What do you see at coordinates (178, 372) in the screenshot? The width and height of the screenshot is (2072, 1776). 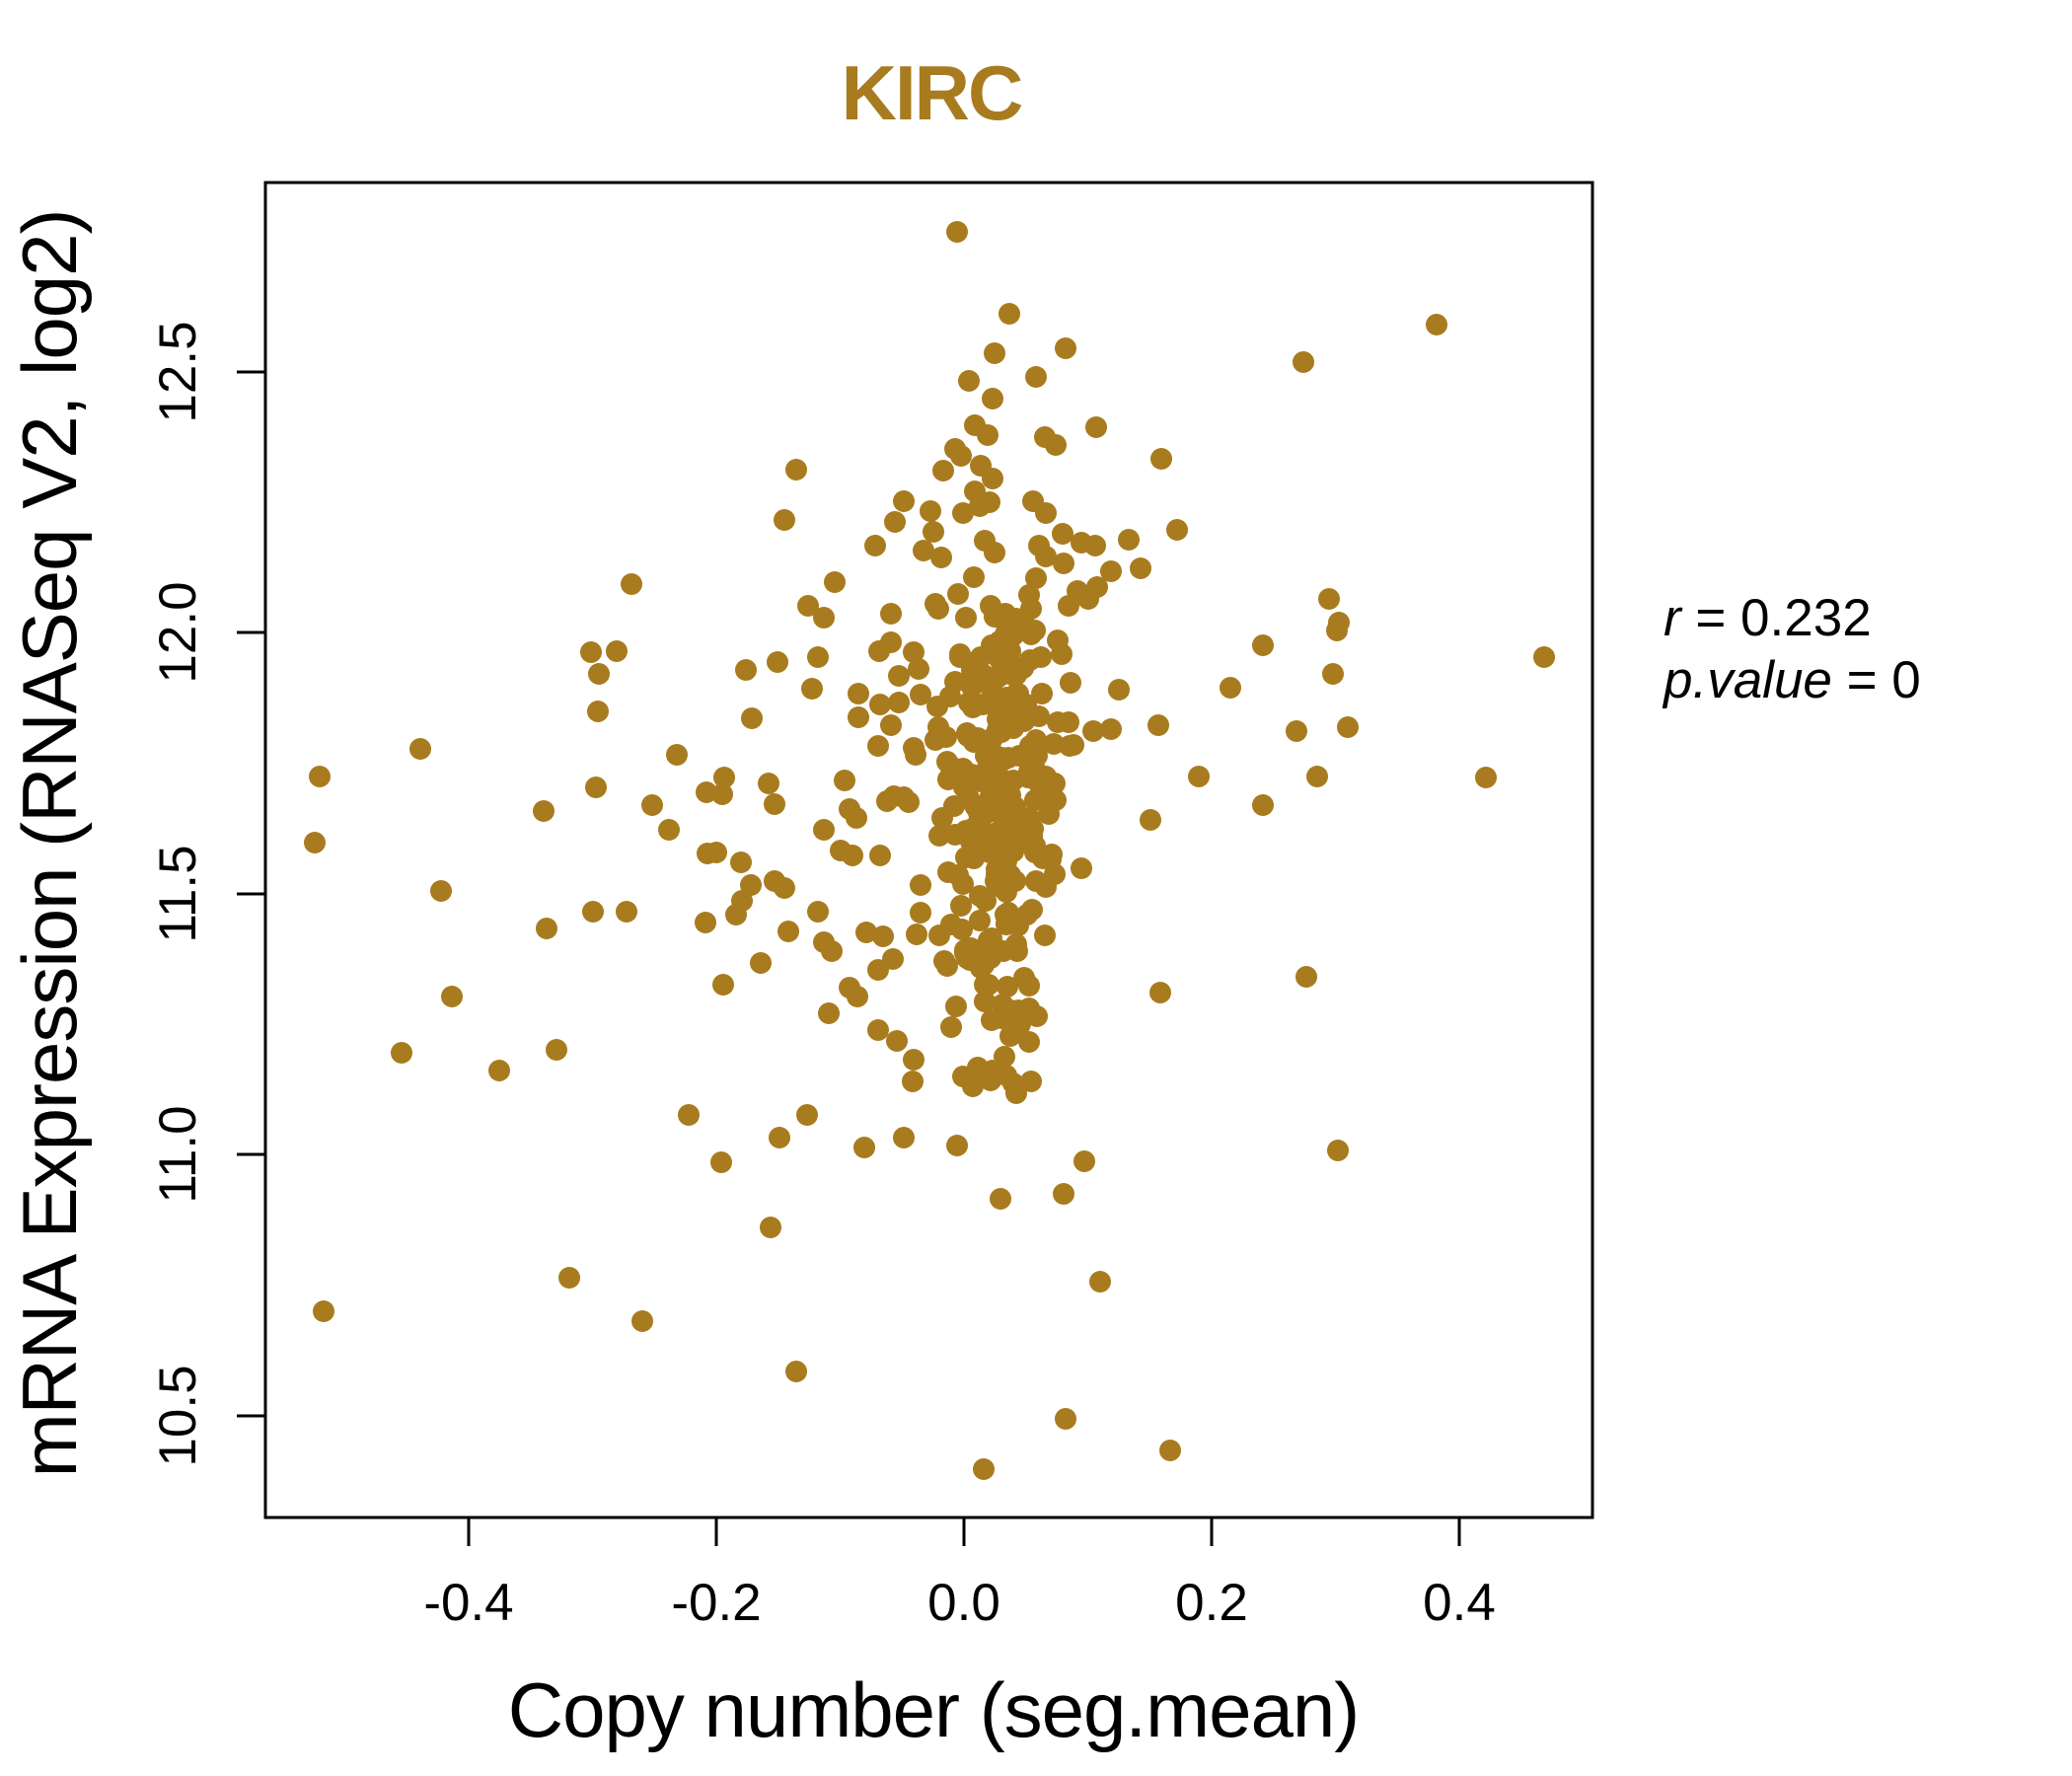 I see `svg-text: 12.5` at bounding box center [178, 372].